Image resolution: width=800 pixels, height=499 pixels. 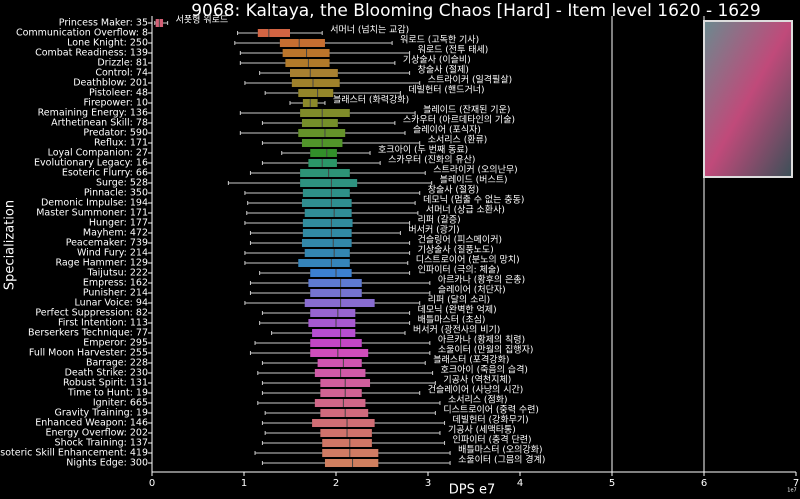 I want to click on annotation: 데빌헌터 (핸드거너), so click(x=446, y=90).